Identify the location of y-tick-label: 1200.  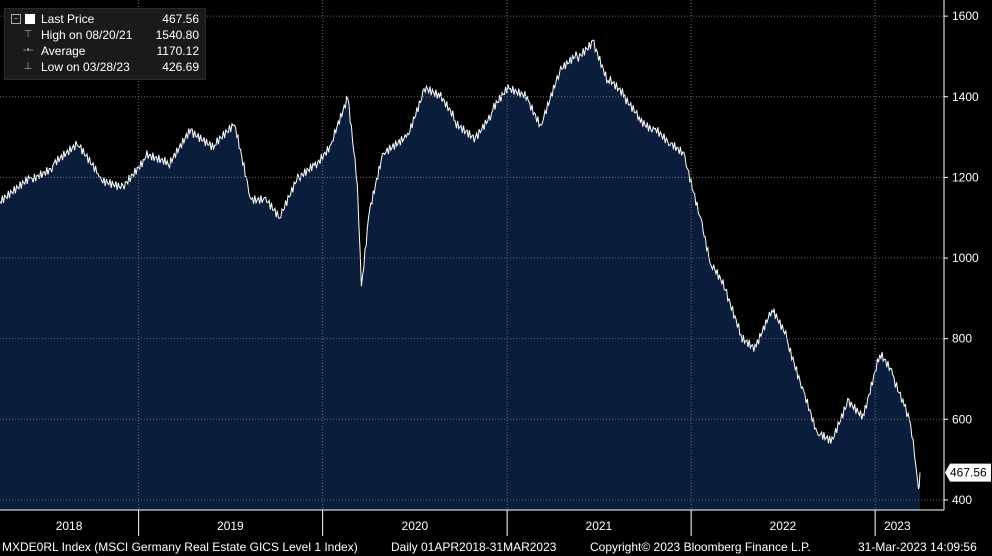
(965, 177).